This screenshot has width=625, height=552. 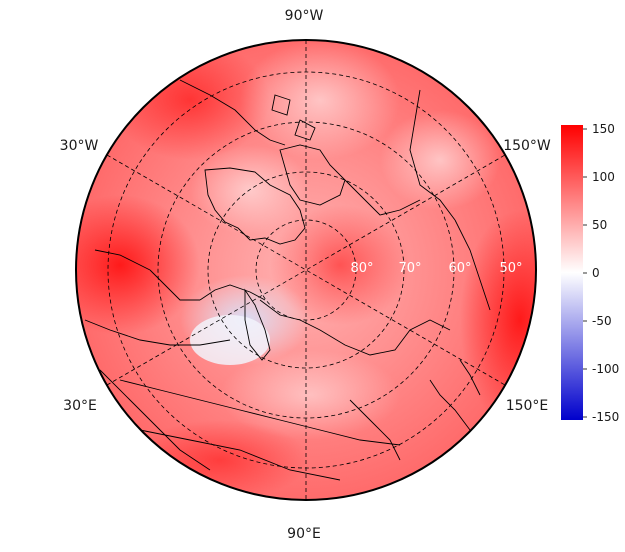 What do you see at coordinates (605, 369) in the screenshot?
I see `colorbar-tick-neg100: -100` at bounding box center [605, 369].